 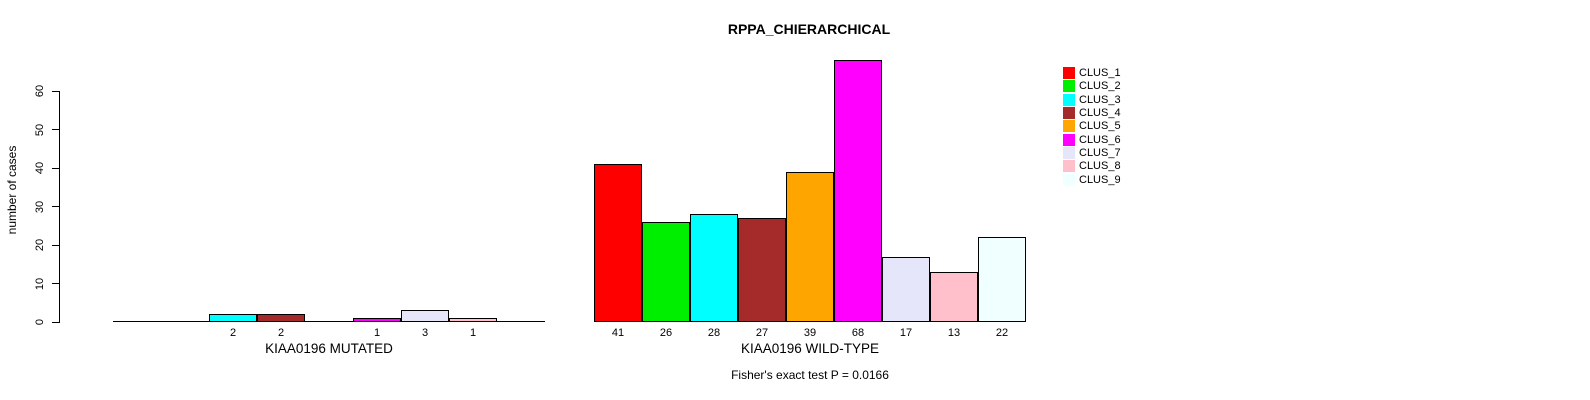 What do you see at coordinates (281, 318) in the screenshot?
I see `bar-clus_4-group1` at bounding box center [281, 318].